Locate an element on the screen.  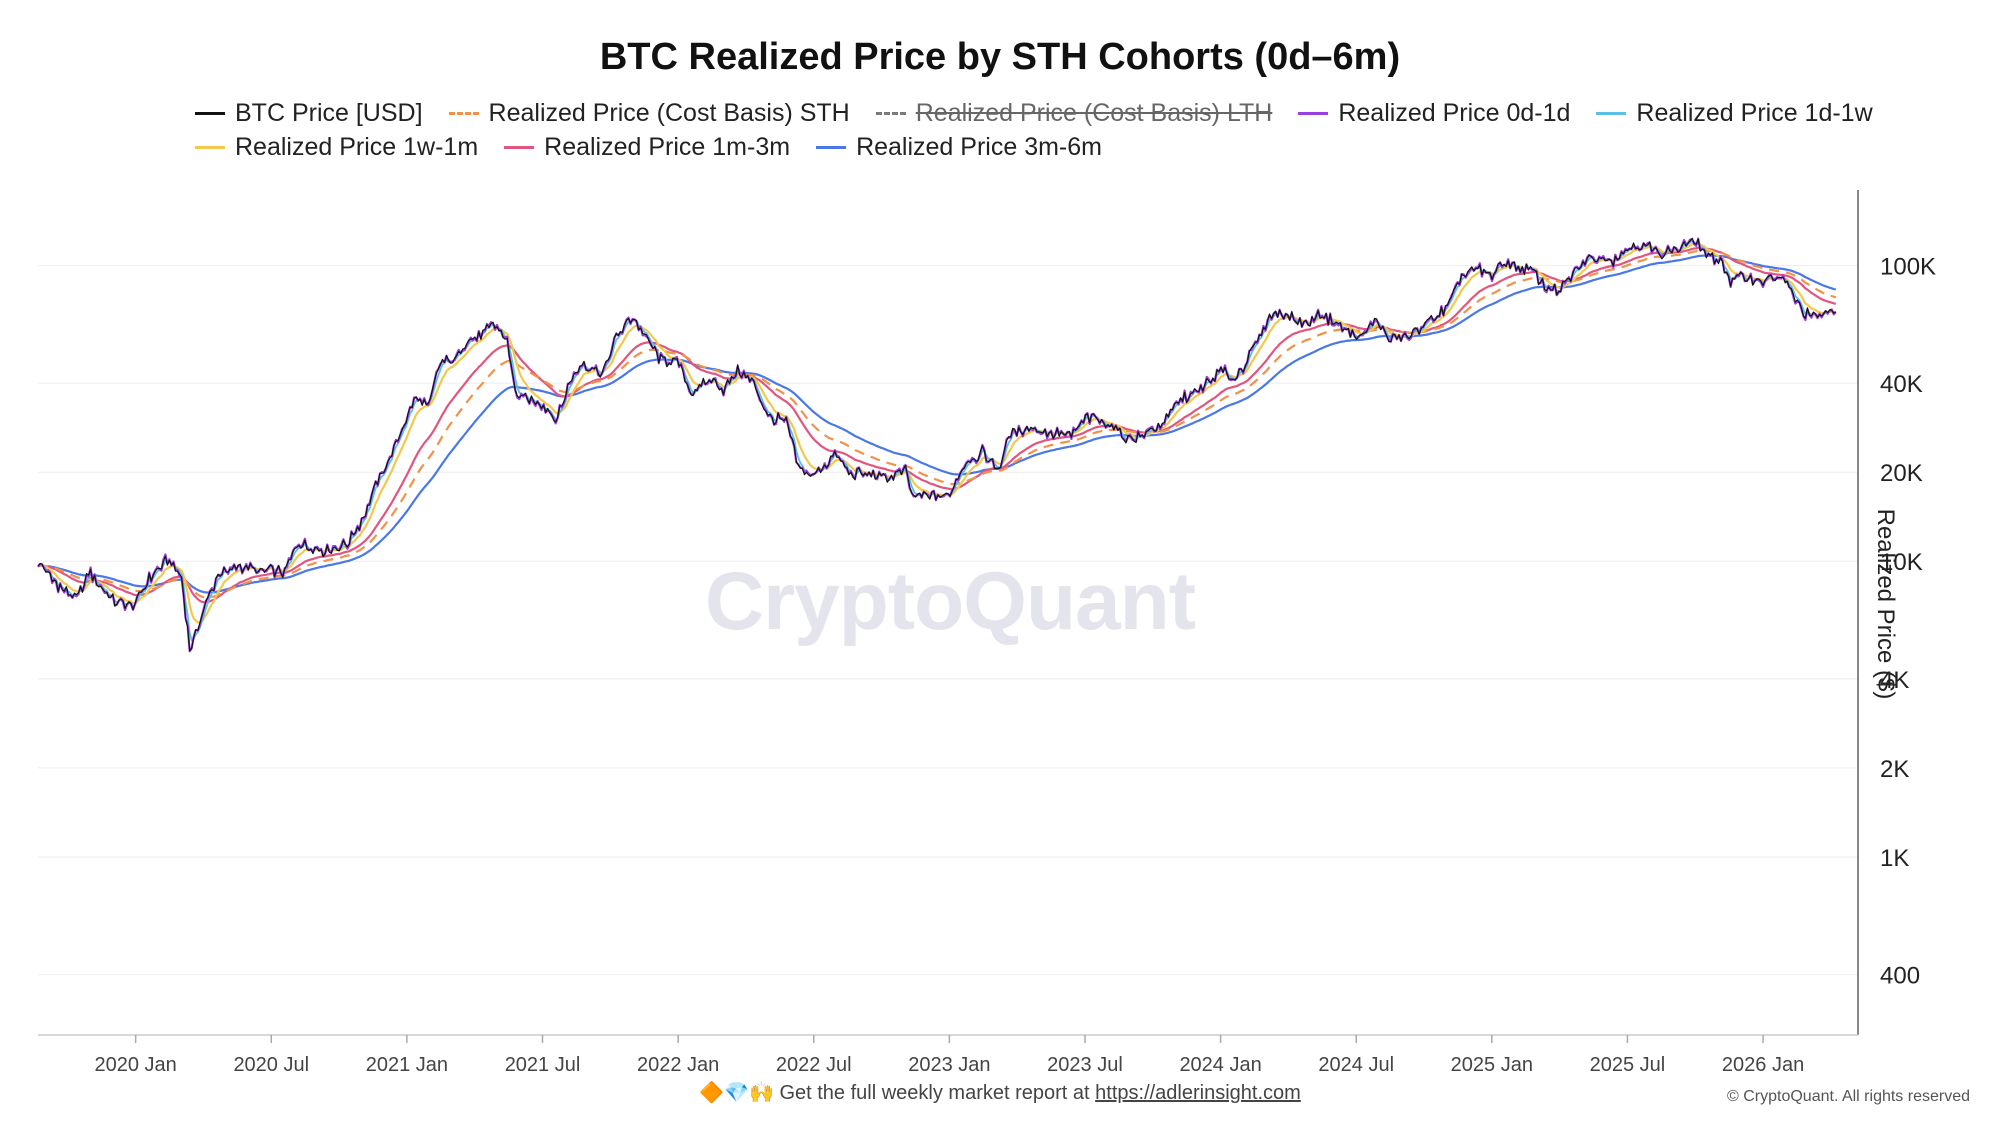
x-tick-label: 2024 Jul is located at coordinates (1356, 1065).